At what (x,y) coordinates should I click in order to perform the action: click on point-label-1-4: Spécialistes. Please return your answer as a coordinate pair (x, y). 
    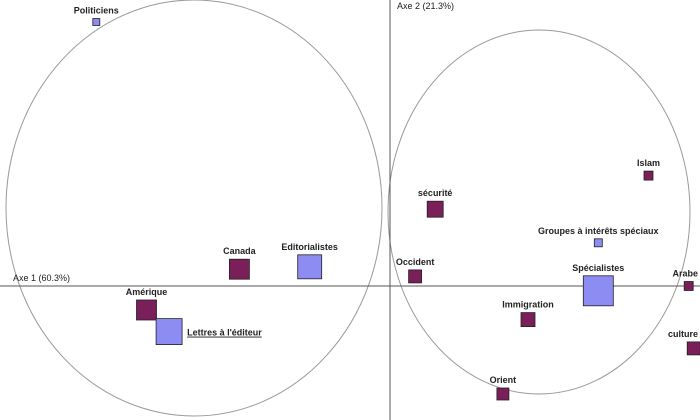
    Looking at the image, I should click on (598, 268).